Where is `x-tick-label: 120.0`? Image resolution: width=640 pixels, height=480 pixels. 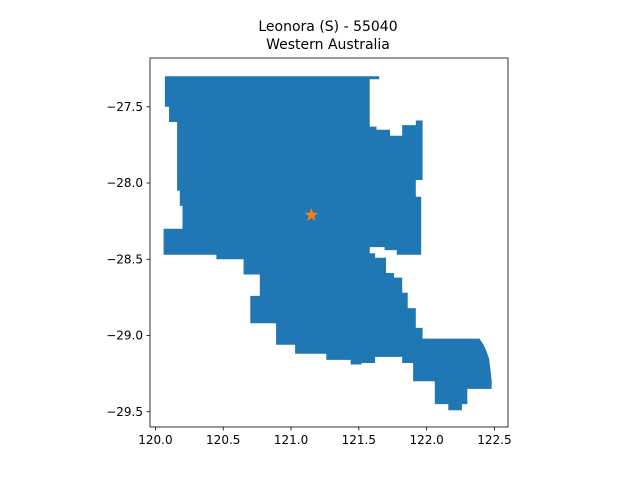
x-tick-label: 120.0 is located at coordinates (155, 440).